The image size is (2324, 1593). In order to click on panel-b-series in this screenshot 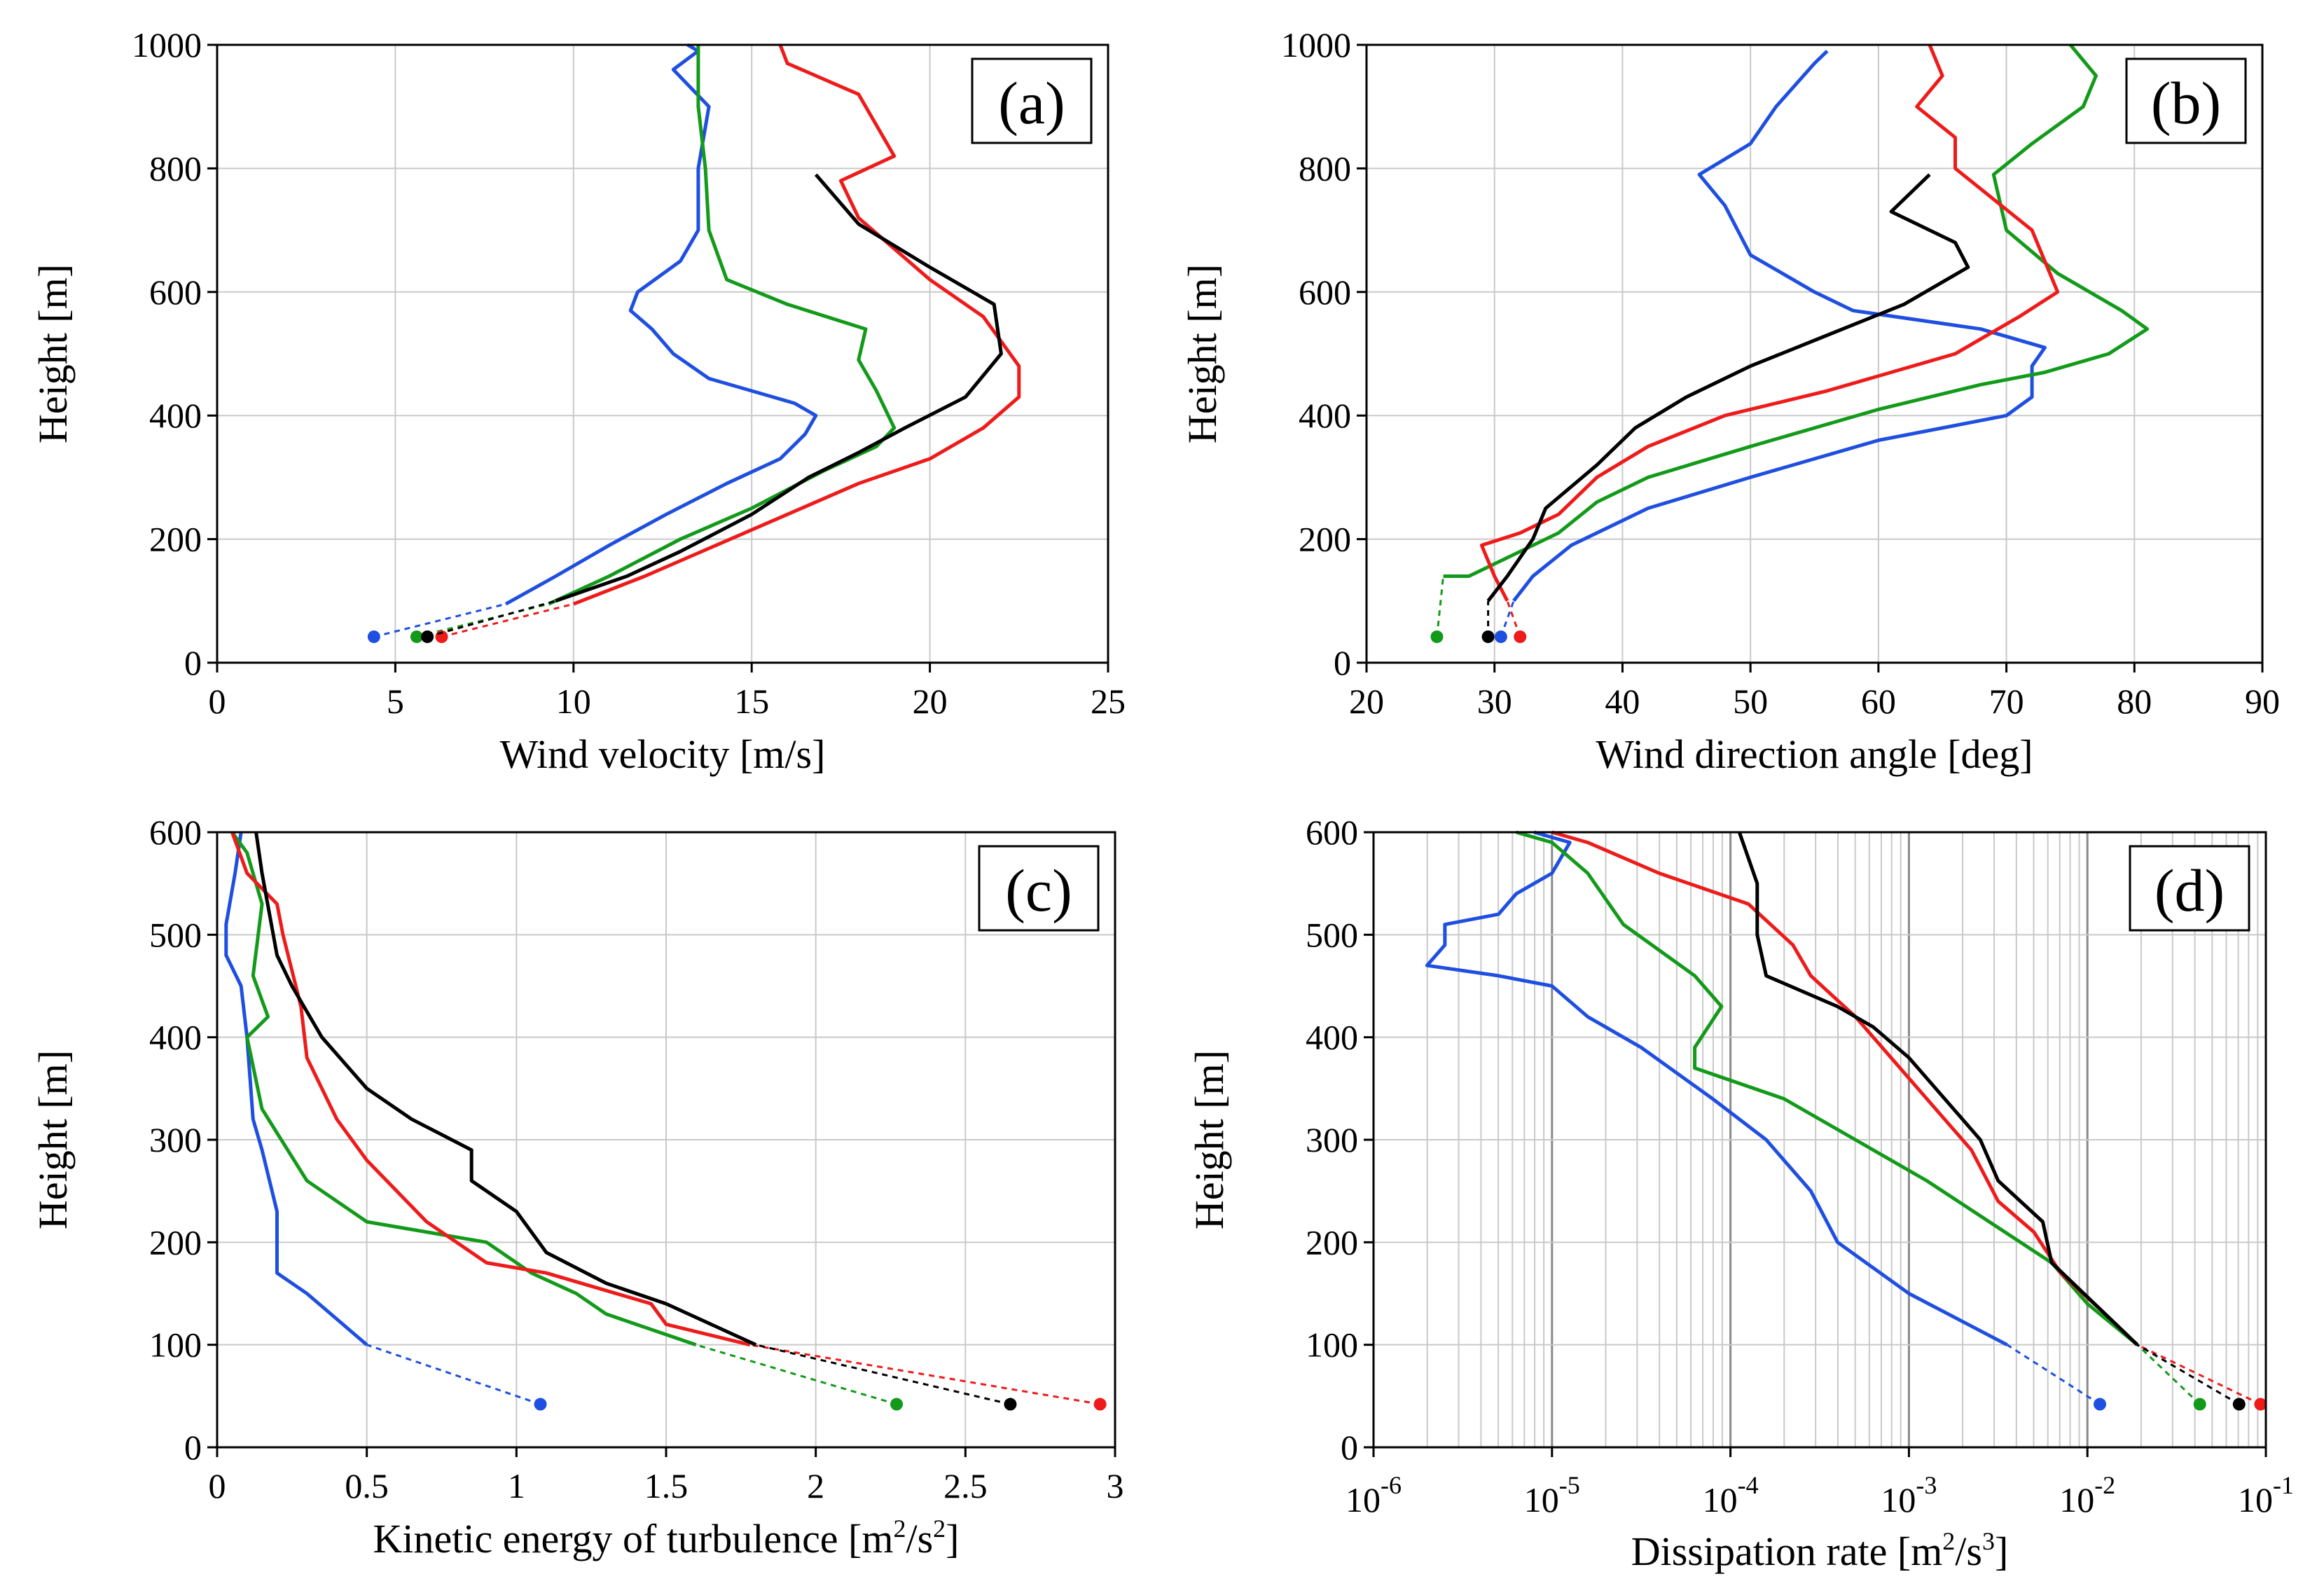, I will do `click(1790, 343)`.